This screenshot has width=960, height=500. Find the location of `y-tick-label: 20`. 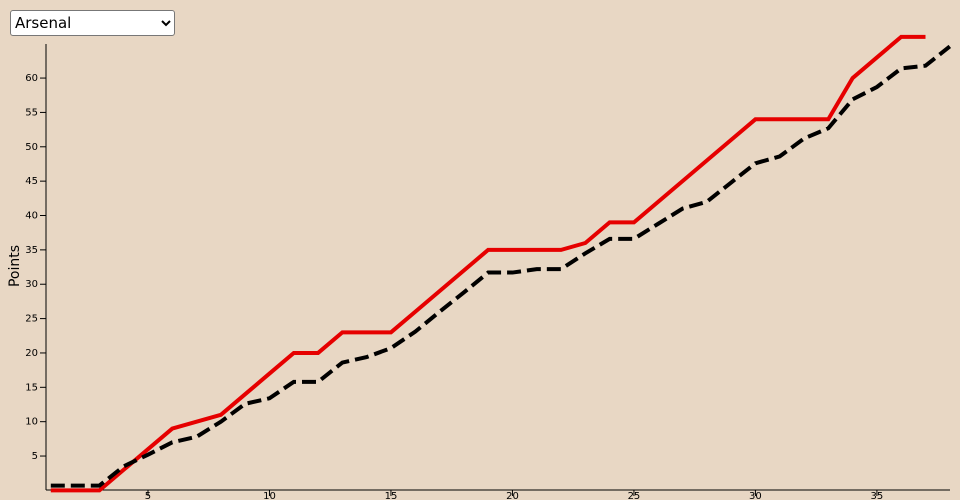

y-tick-label: 20 is located at coordinates (31, 353).